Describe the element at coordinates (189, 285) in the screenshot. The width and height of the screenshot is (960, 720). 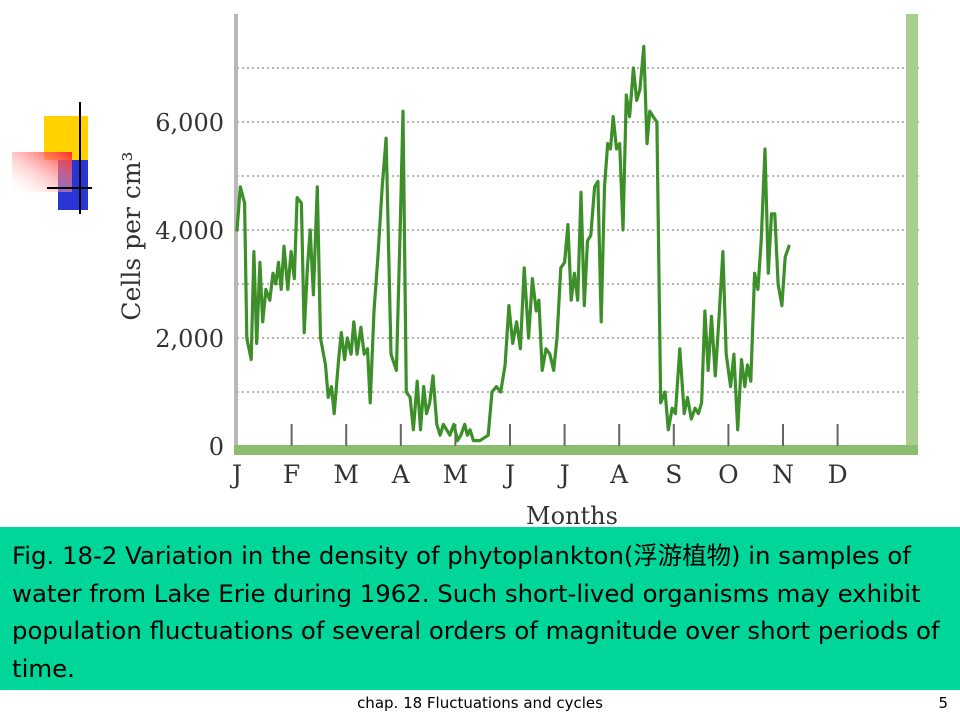
I see `y-tick-labels: 0 2,000 4,000 6,000` at that location.